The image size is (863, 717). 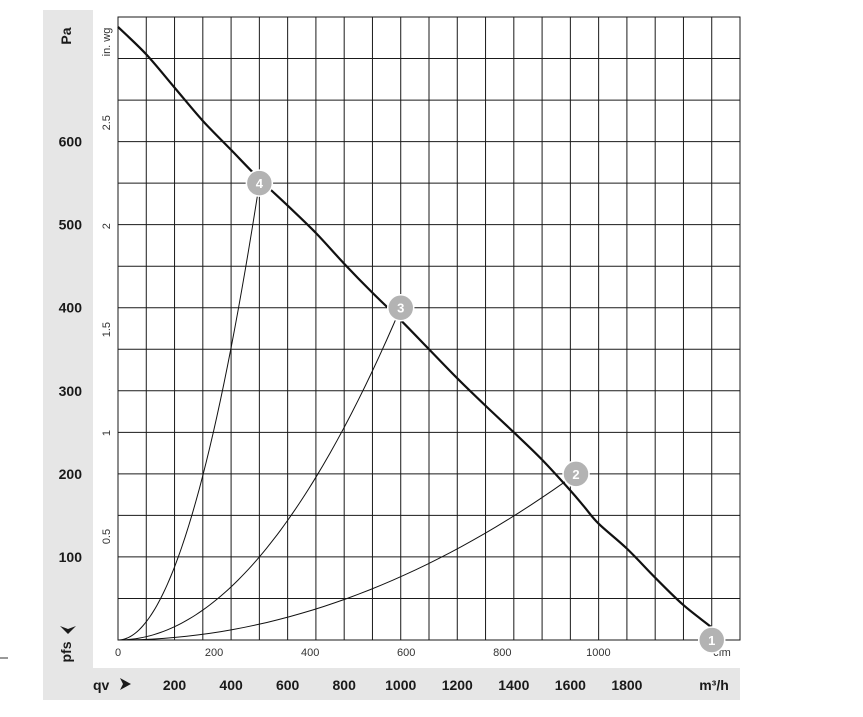 I want to click on y-right-tick-label: 1, so click(x=107, y=433).